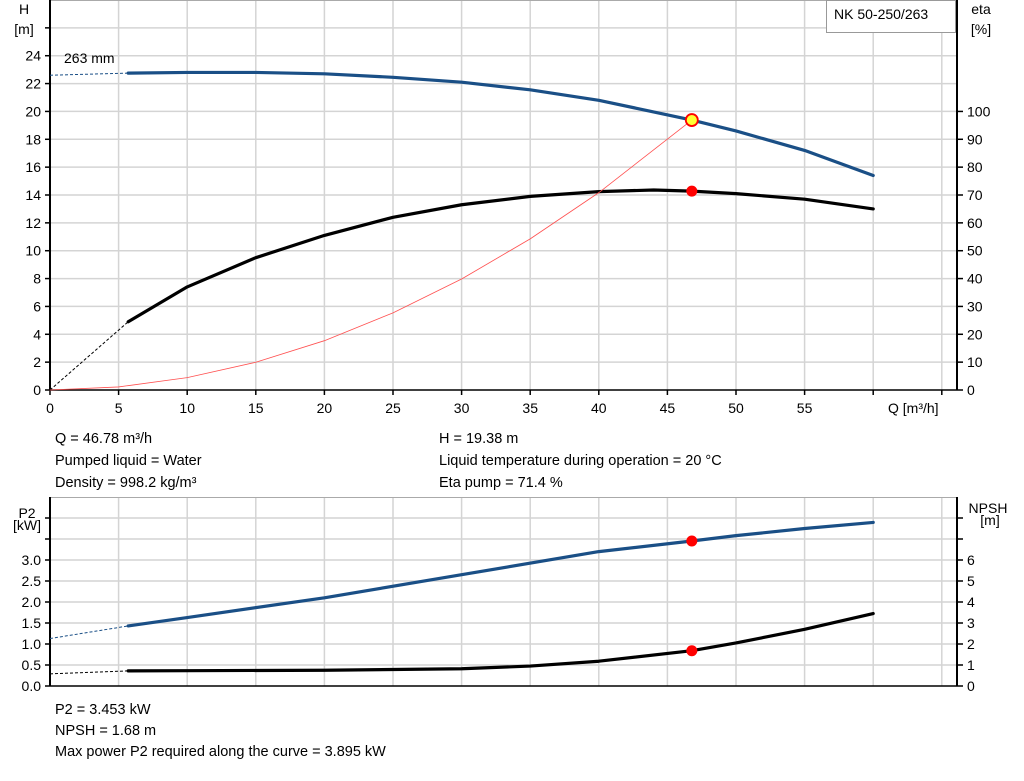  I want to click on y2-tick-label: 100, so click(979, 111).